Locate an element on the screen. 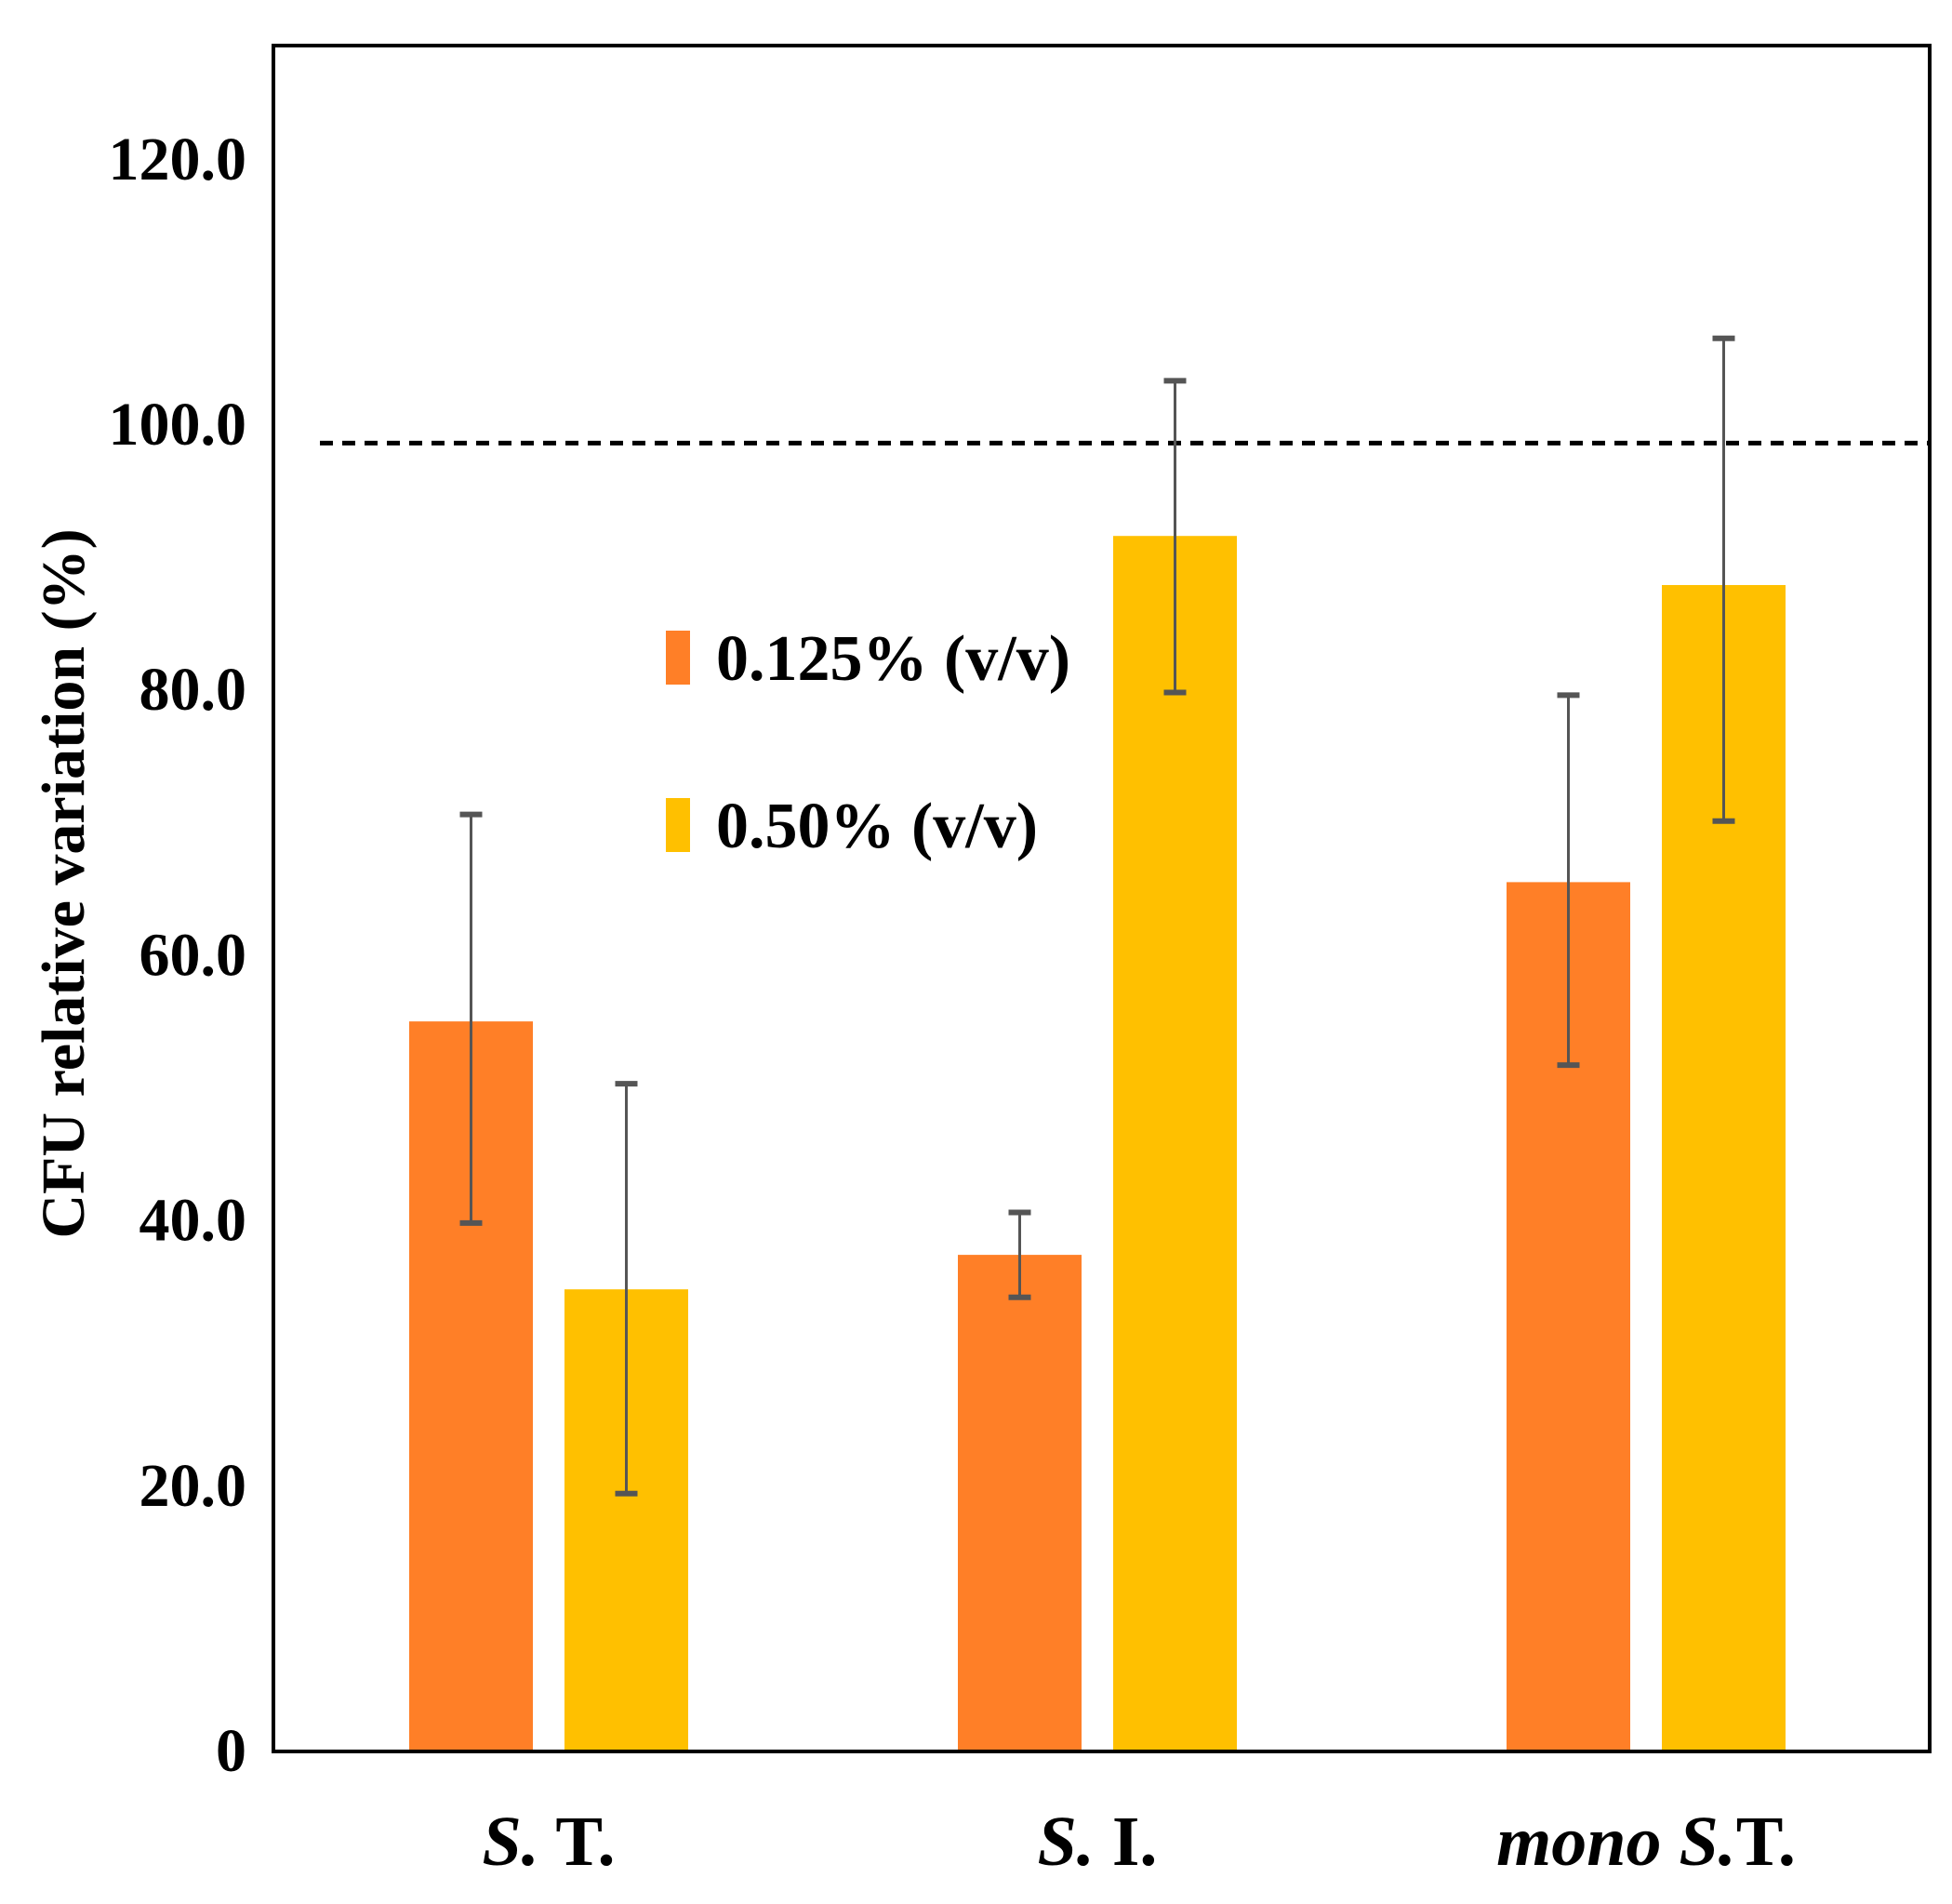  y-axis-label: CFU relative variation (%) is located at coordinates (64, 883).